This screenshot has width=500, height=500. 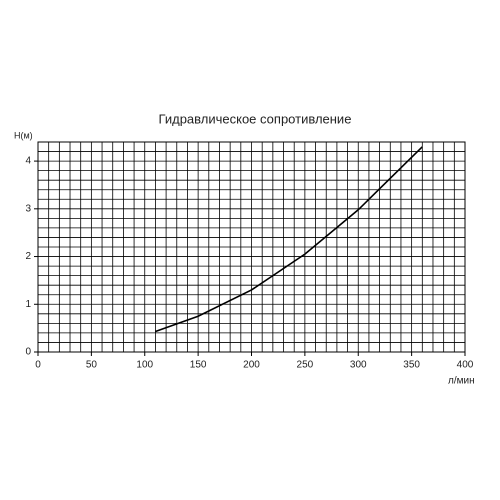 I want to click on y-axis-label: H(м), so click(x=23, y=135).